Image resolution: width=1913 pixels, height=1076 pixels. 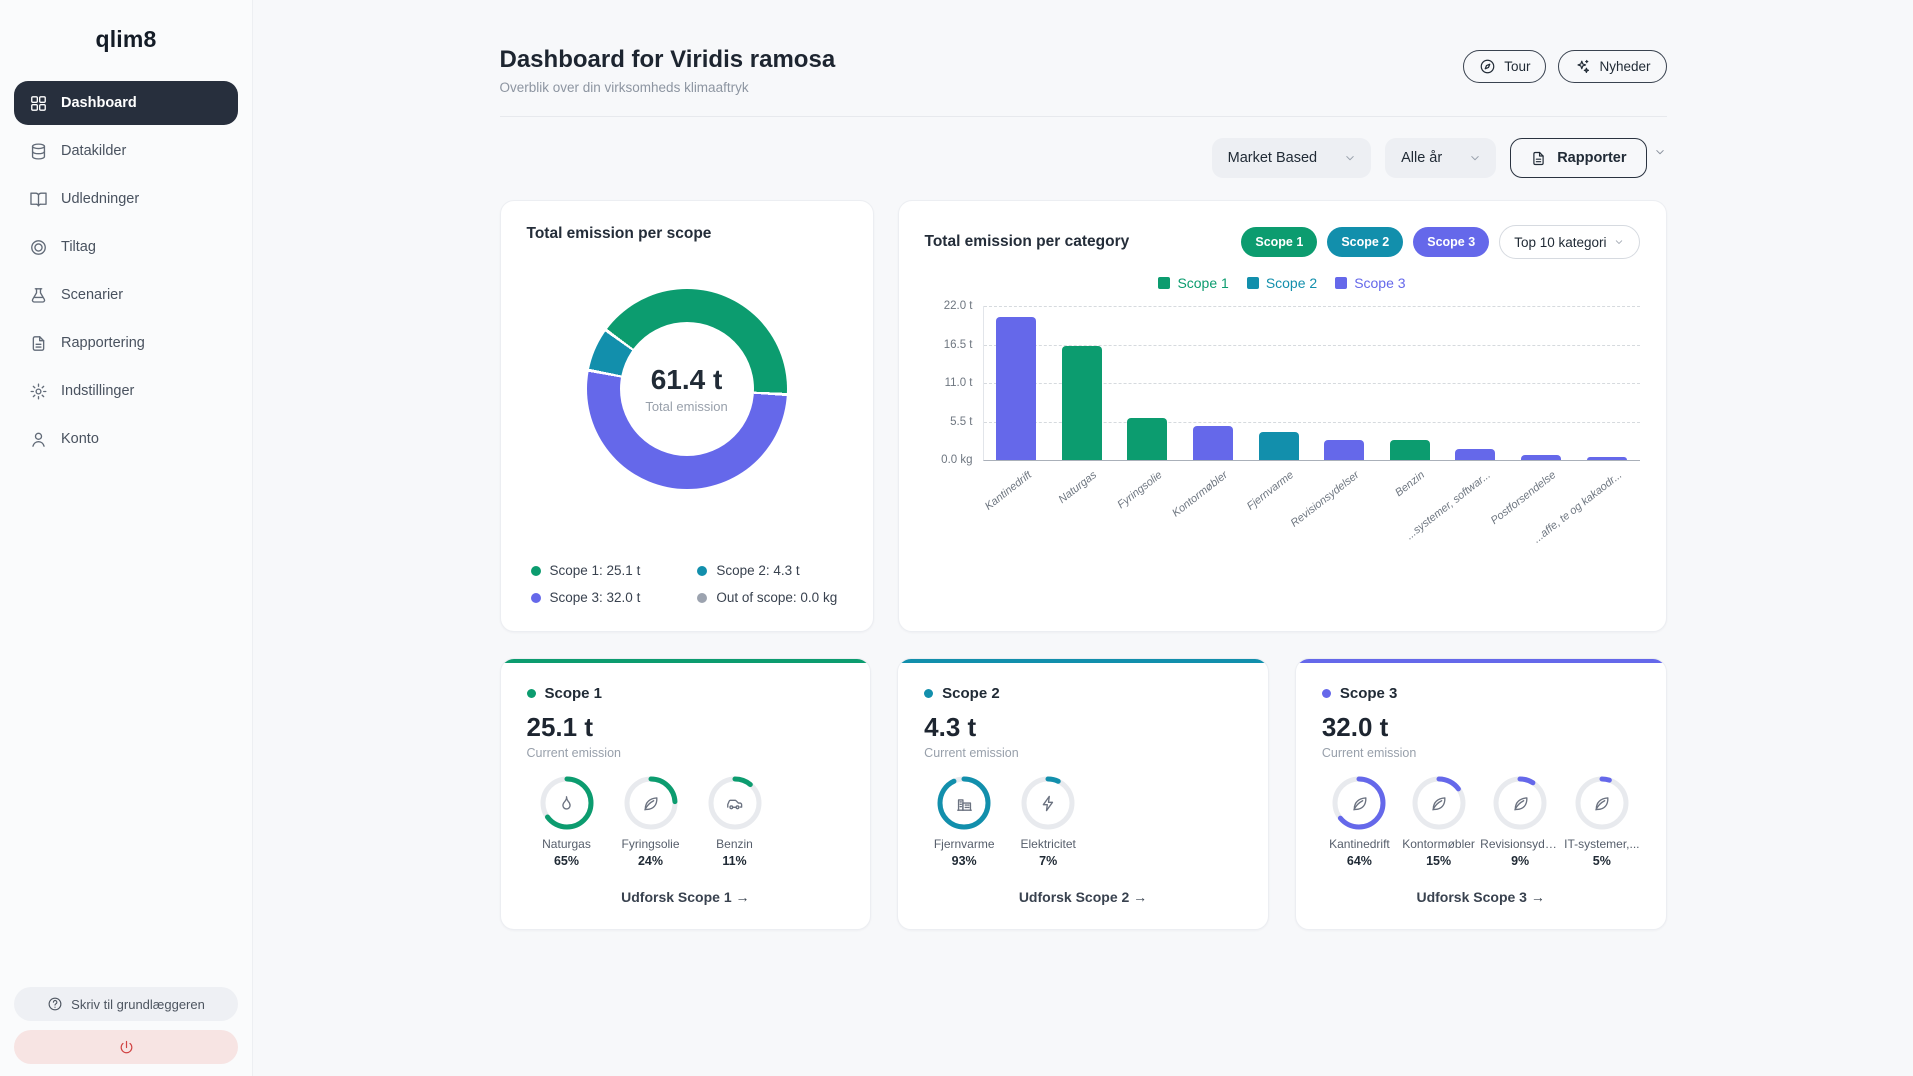 What do you see at coordinates (1078, 487) in the screenshot?
I see `x-tick-label: Naturgas` at bounding box center [1078, 487].